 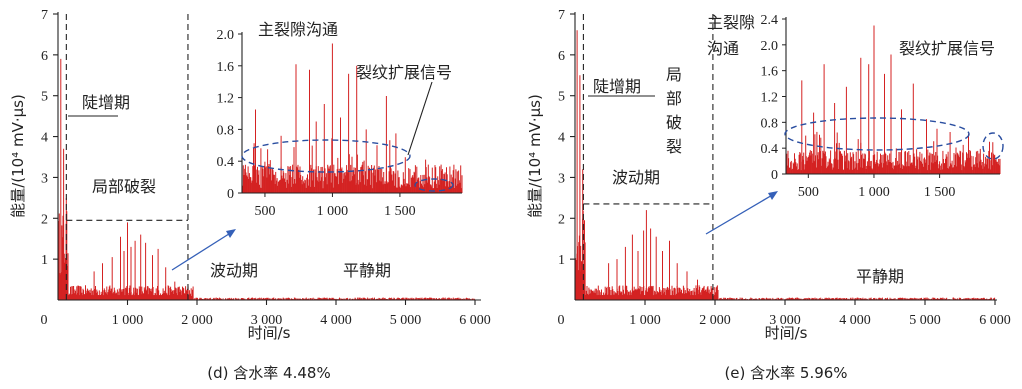 I want to click on d-label-surge: 陡增期, so click(x=106, y=102).